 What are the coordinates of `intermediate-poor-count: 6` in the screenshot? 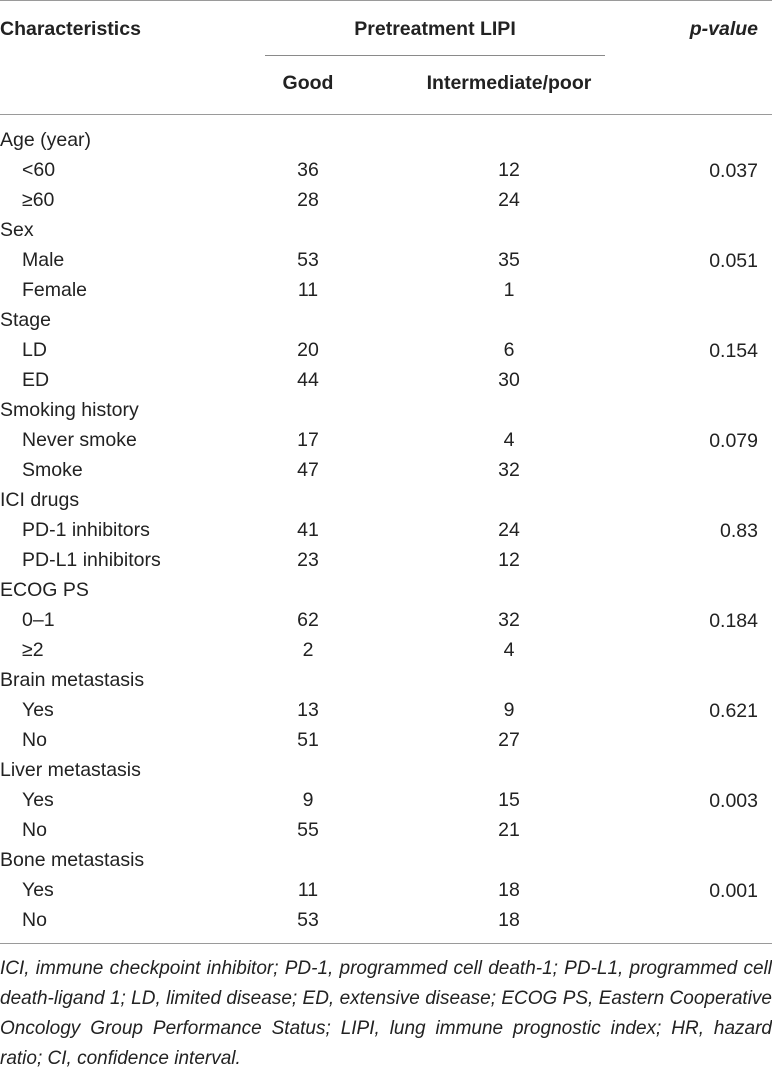 It's located at (509, 350).